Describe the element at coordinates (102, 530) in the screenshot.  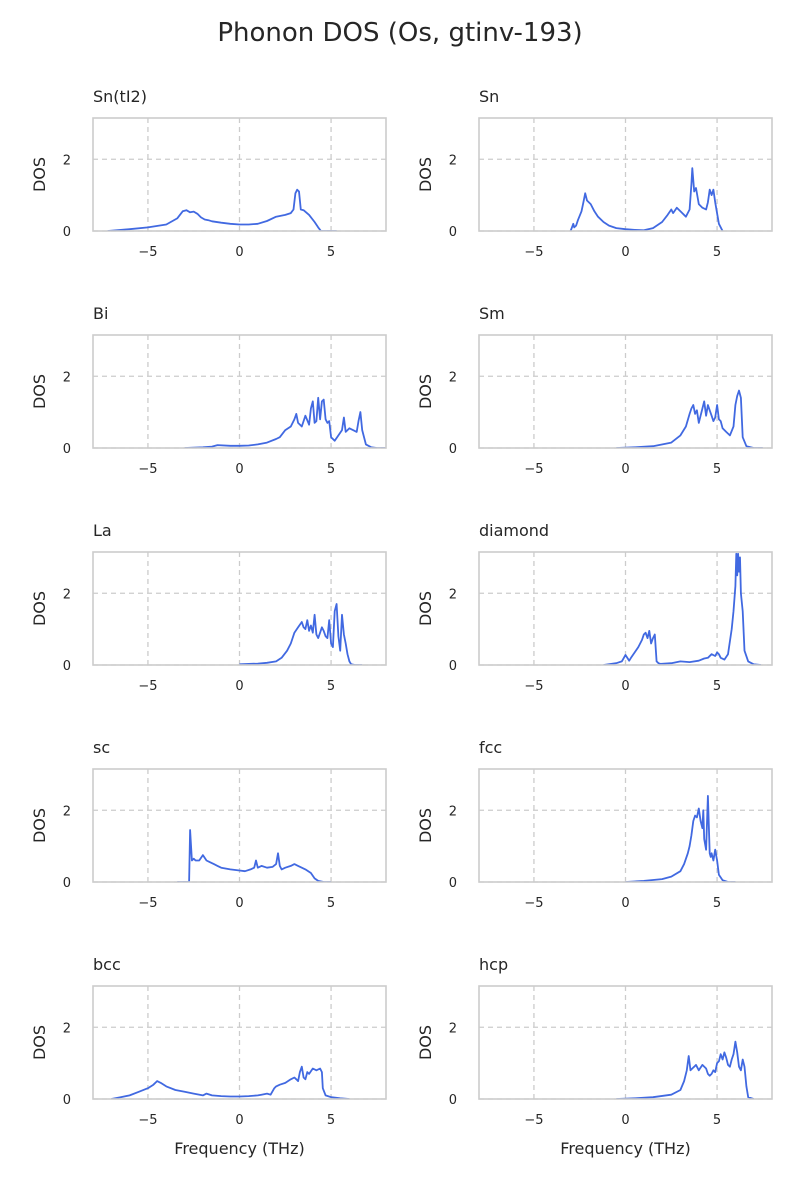
I see `subplot-title: La` at that location.